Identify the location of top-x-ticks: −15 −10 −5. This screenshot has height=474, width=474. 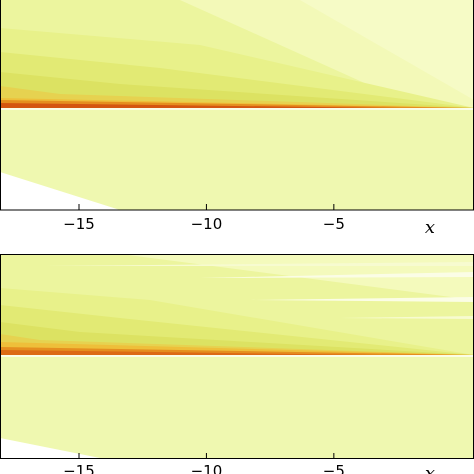
(204, 218).